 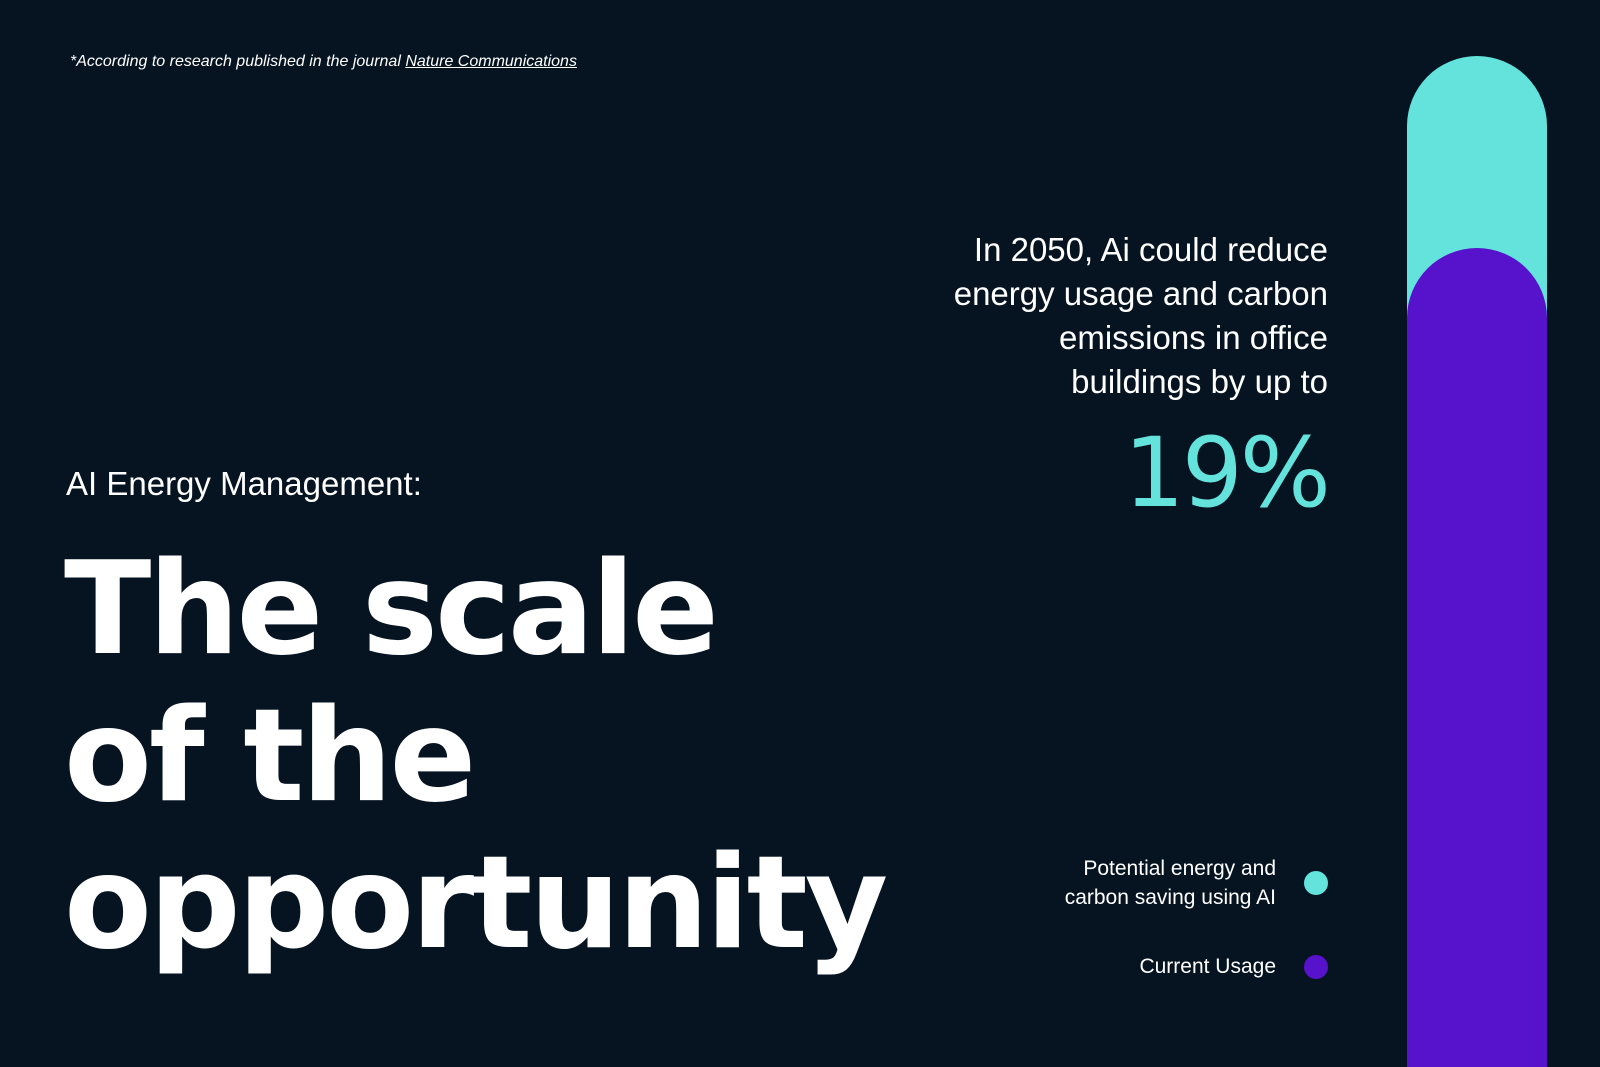 I want to click on usage-bar-current-segment, so click(x=1477, y=657).